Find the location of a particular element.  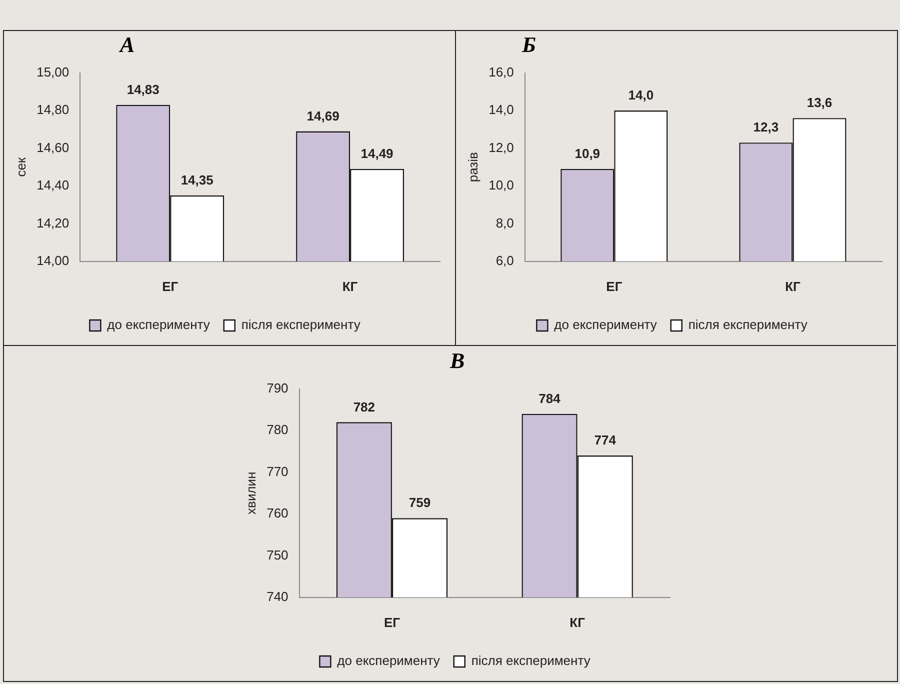

y-tick-label: 15,00 is located at coordinates (53, 72).